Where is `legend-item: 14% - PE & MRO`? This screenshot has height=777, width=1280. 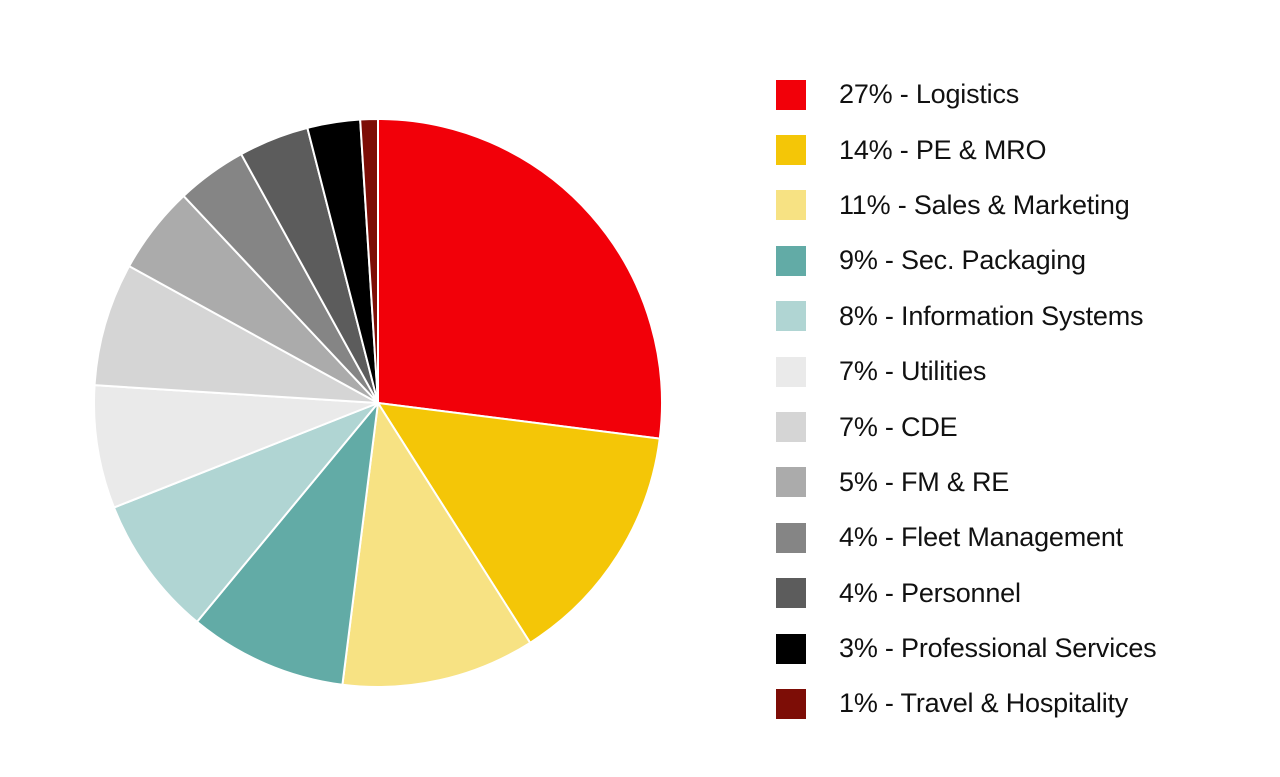 legend-item: 14% - PE & MRO is located at coordinates (966, 149).